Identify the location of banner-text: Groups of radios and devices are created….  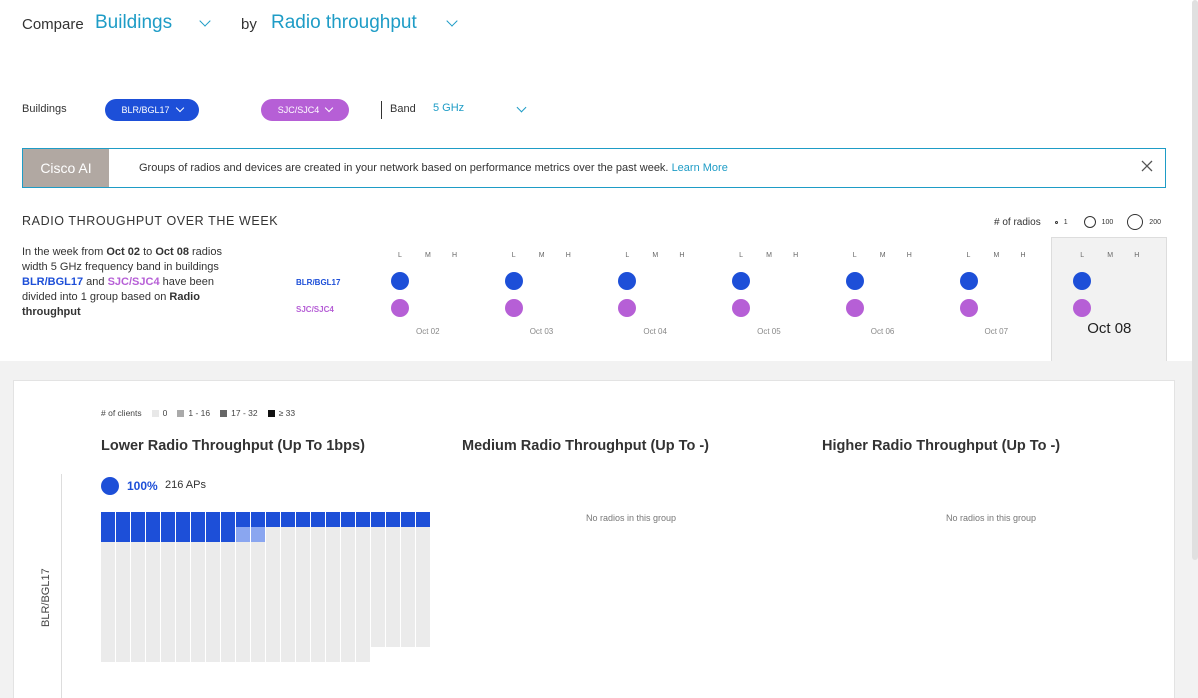
(433, 168).